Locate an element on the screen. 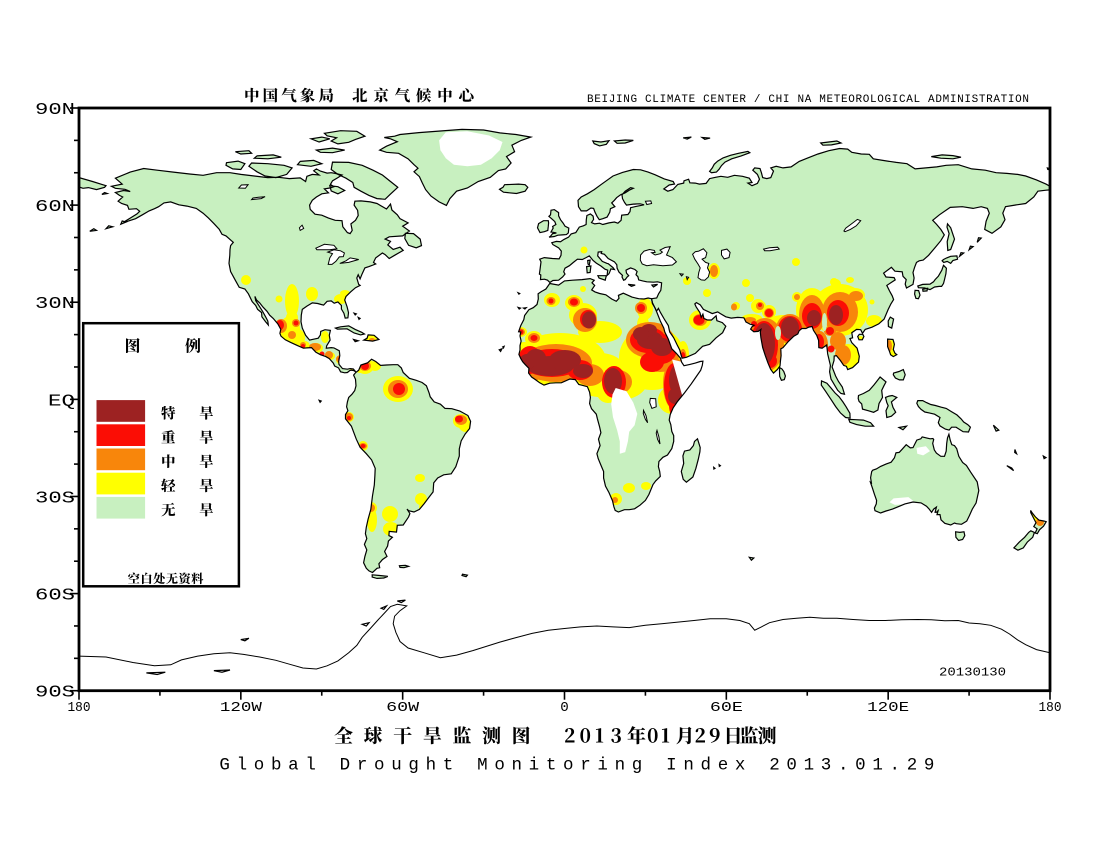 This screenshot has height=850, width=1100. svg-text: 90S is located at coordinates (55, 693).